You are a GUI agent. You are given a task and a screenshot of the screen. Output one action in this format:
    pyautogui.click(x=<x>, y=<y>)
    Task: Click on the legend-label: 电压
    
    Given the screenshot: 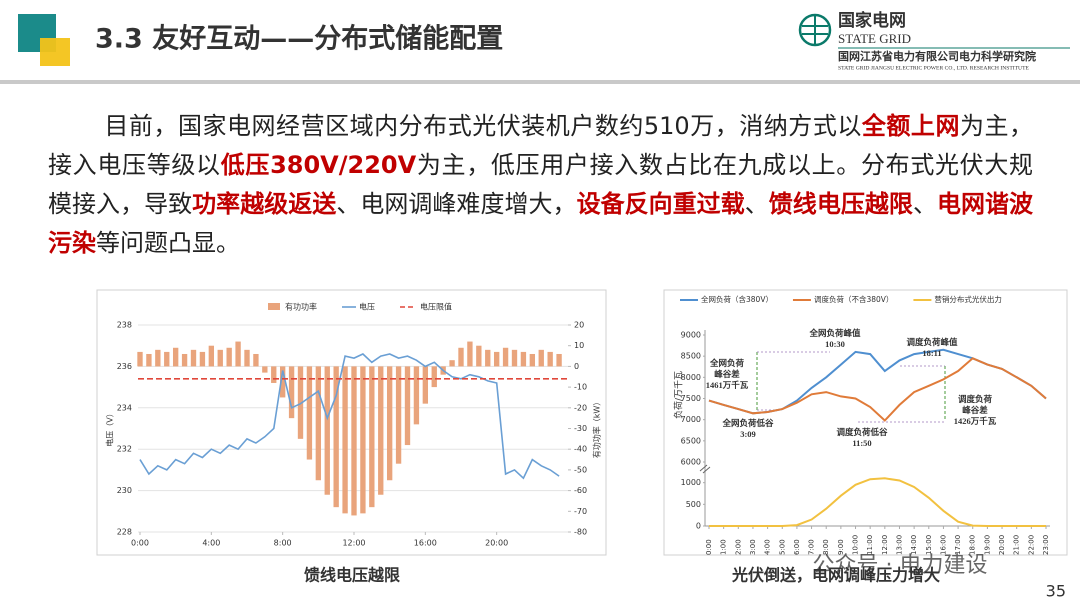 What is the action you would take?
    pyautogui.click(x=367, y=307)
    